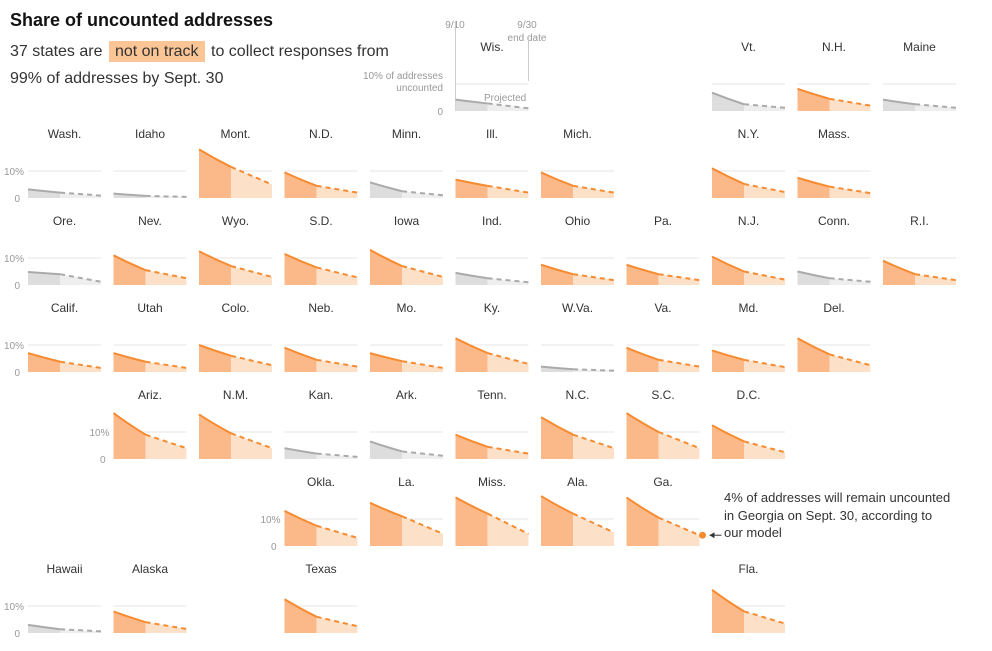 The height and width of the screenshot is (651, 992). What do you see at coordinates (577, 510) in the screenshot?
I see `state-cell-ala: Ala.` at bounding box center [577, 510].